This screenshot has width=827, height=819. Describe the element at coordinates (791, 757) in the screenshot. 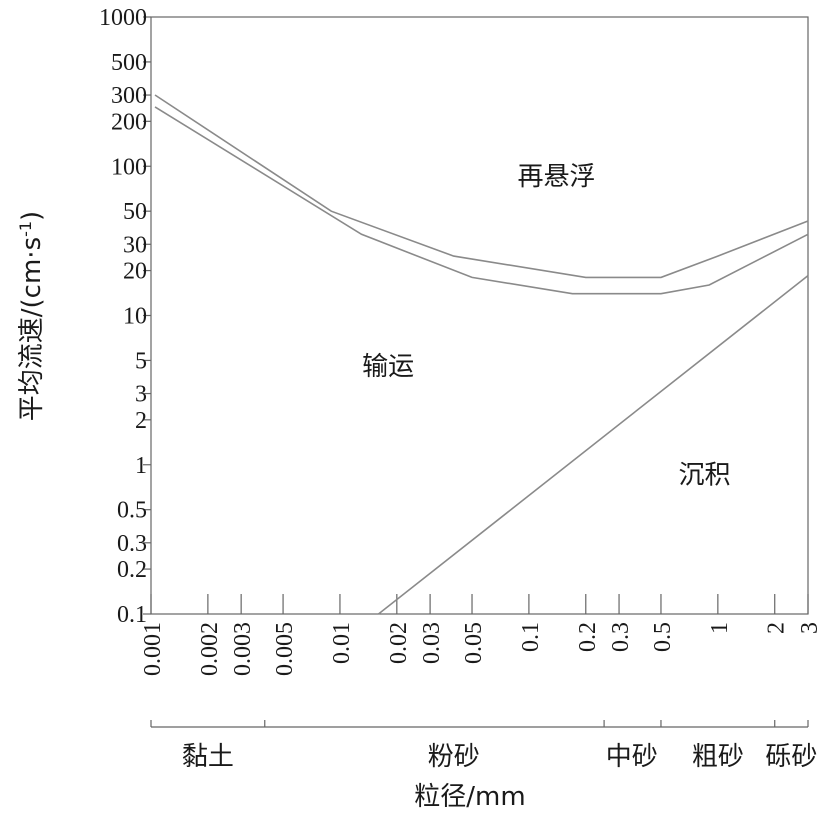

I see `grain-class-label: 砾砂` at that location.